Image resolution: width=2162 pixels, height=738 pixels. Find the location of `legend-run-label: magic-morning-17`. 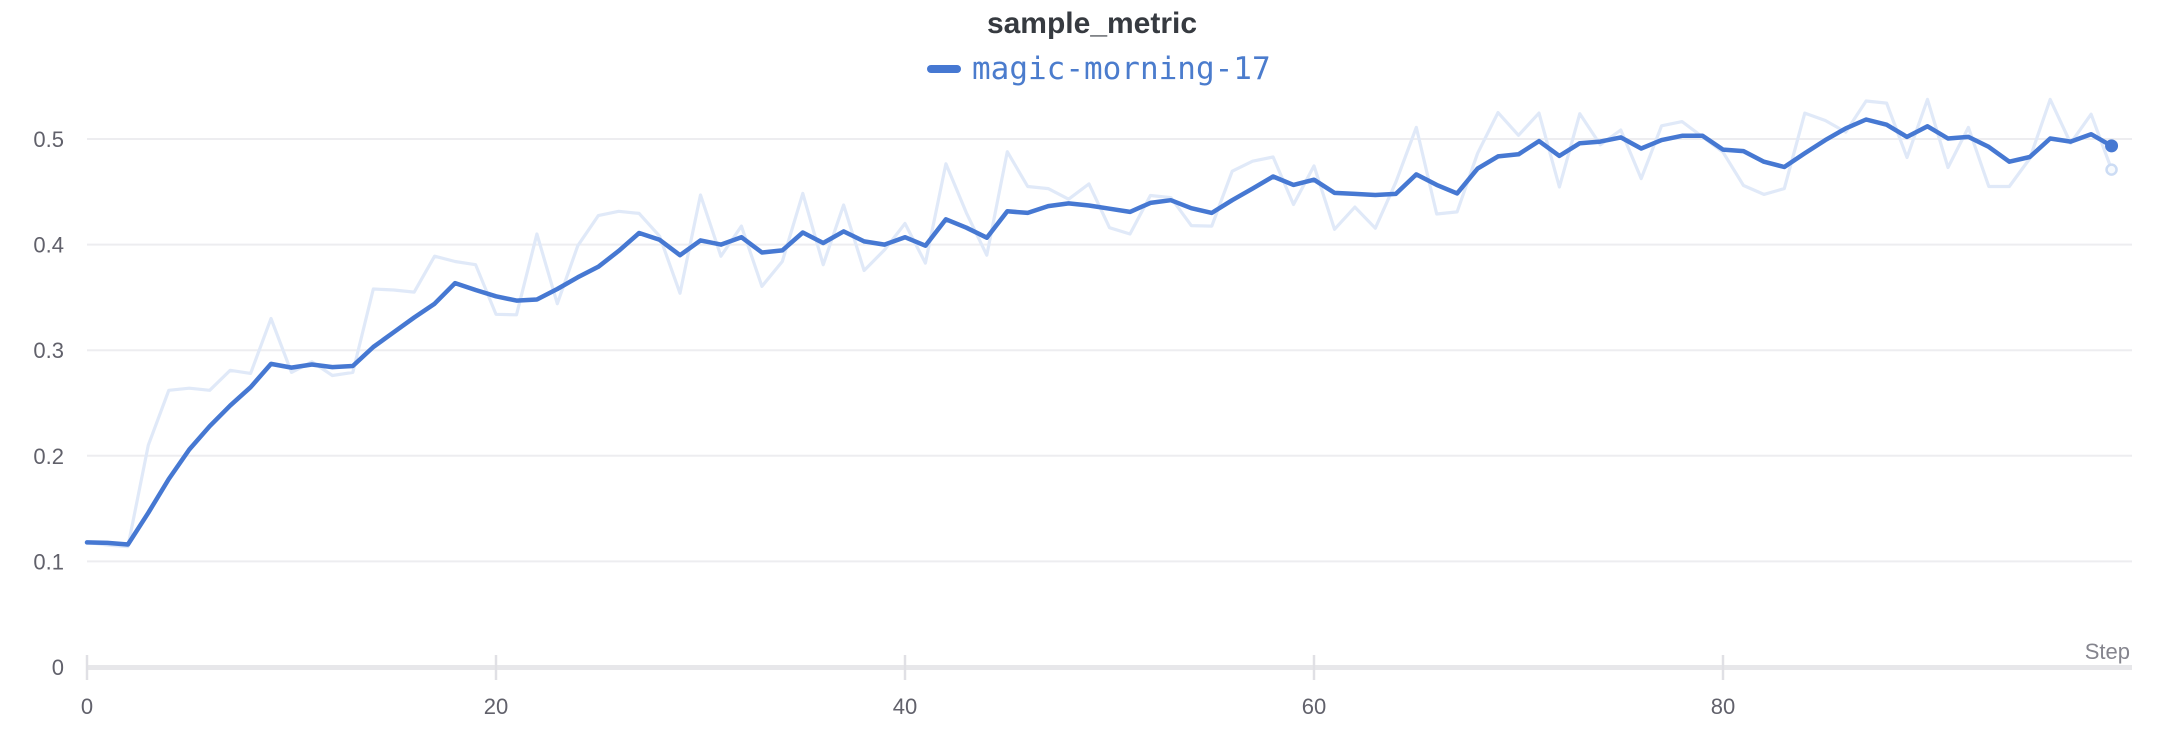

legend-run-label: magic-morning-17 is located at coordinates (1121, 69).